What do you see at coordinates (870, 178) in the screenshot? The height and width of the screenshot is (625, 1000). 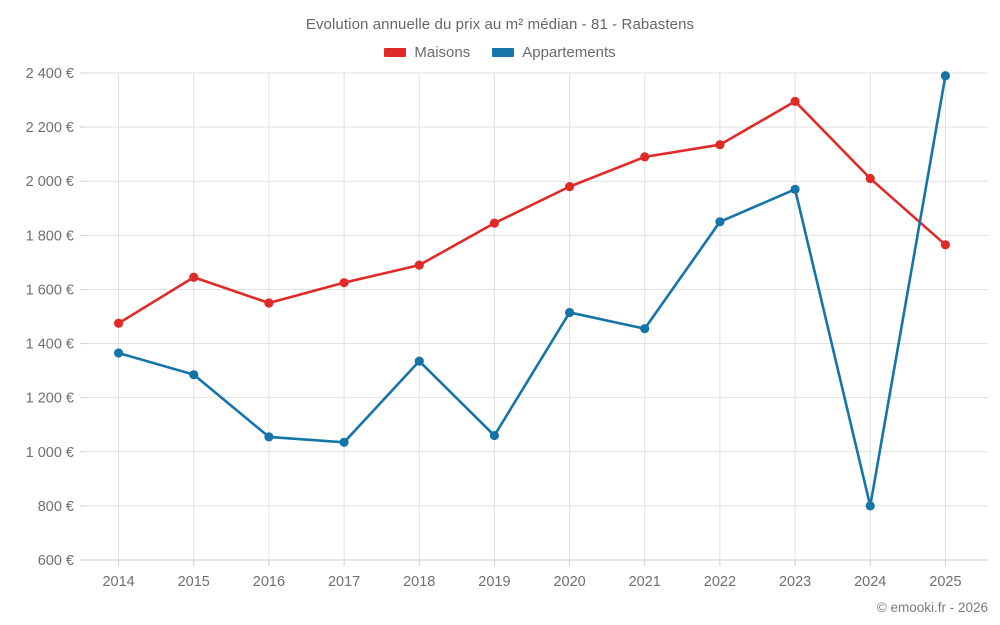 I see `data-point-marker: 2024 : 2010` at bounding box center [870, 178].